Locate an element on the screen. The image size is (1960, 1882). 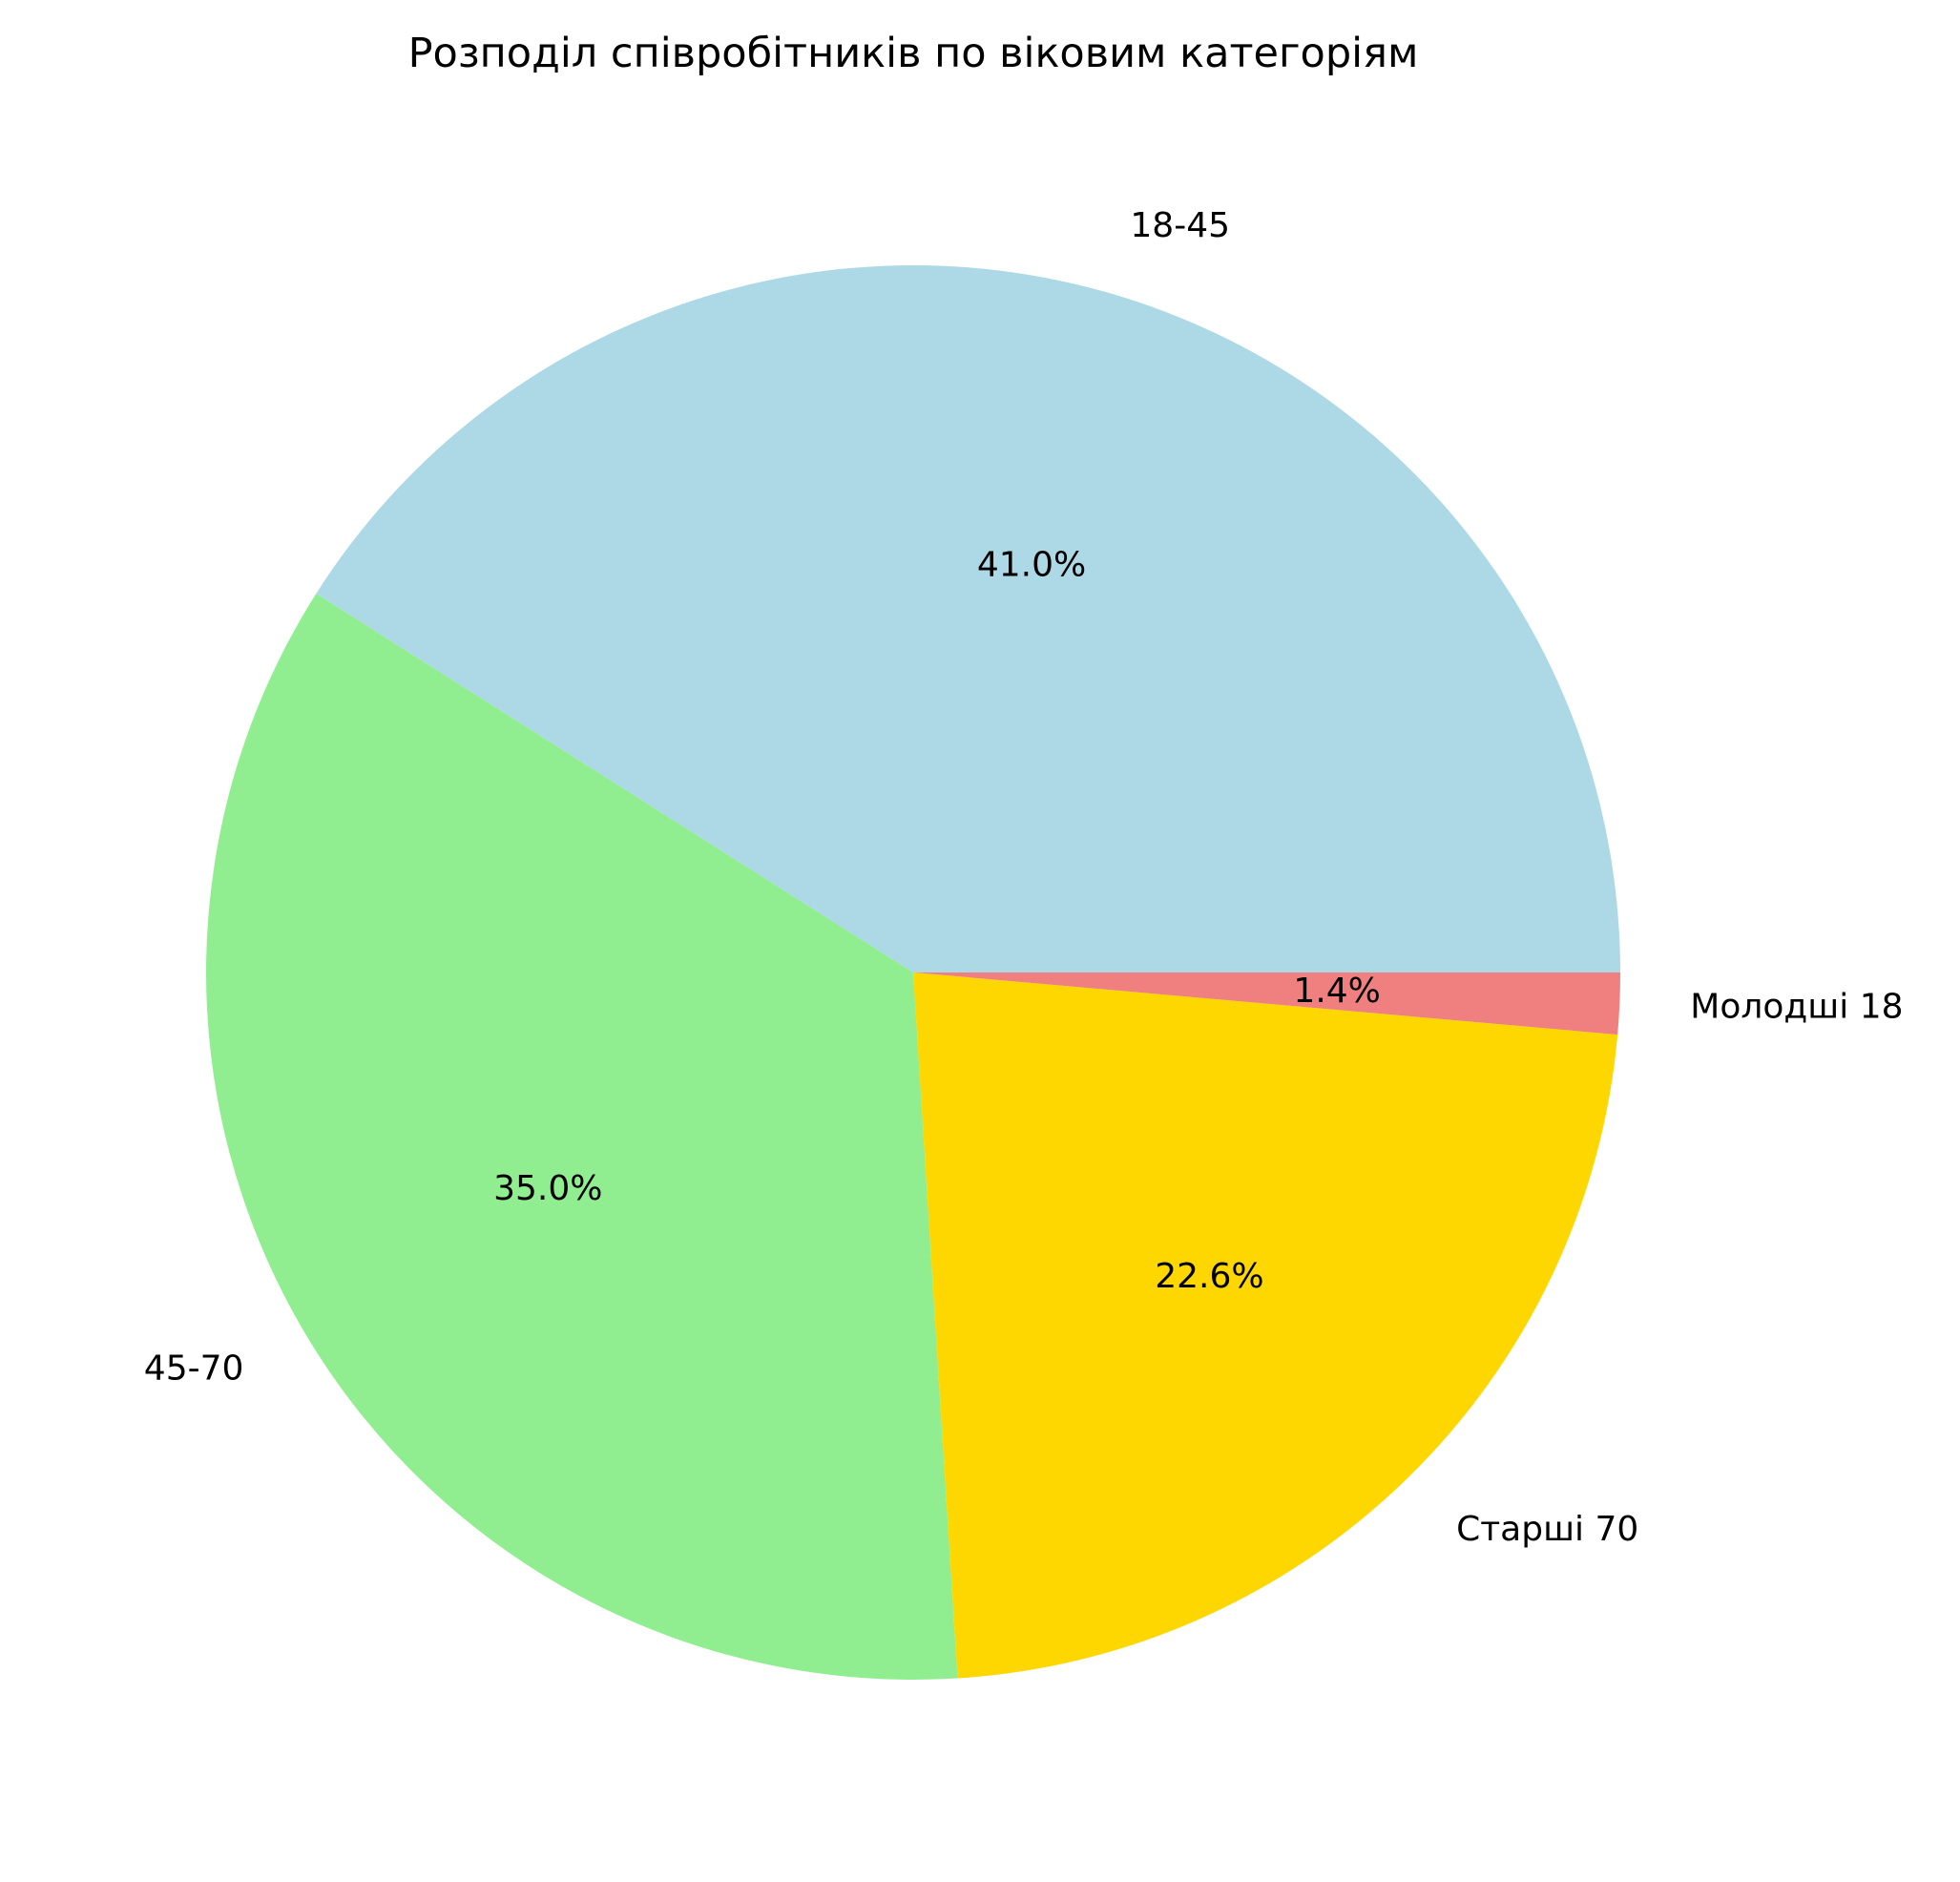
percent-label: 22.6% is located at coordinates (1209, 1276).